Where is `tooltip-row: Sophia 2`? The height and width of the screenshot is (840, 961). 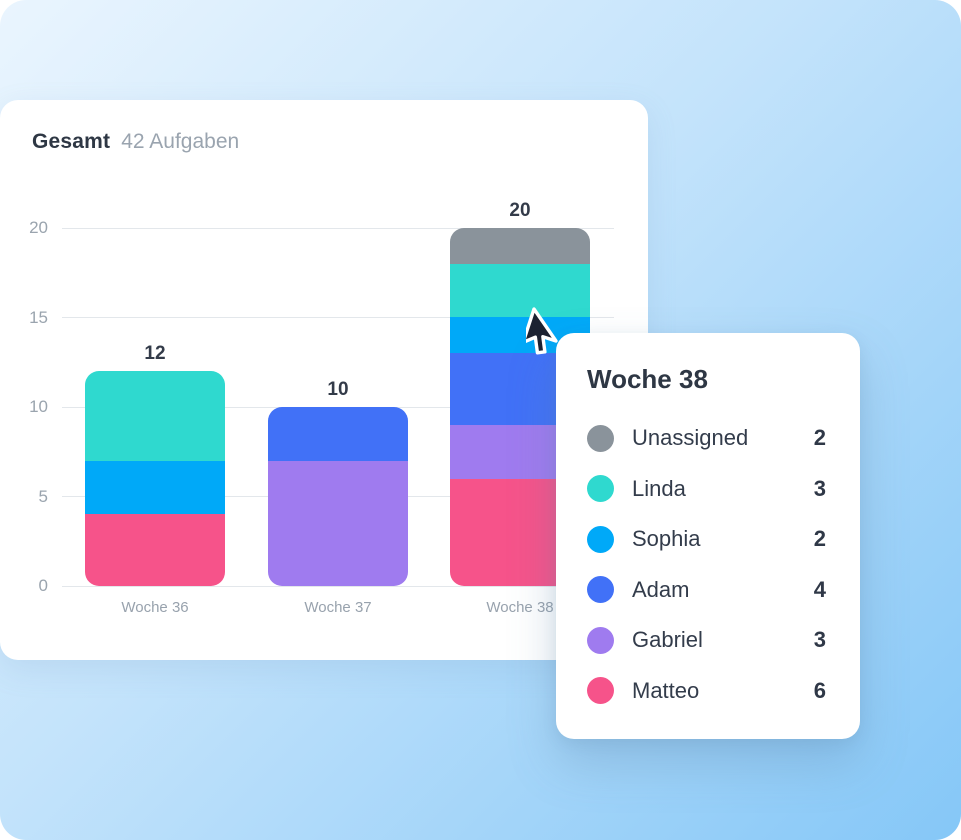 tooltip-row: Sophia 2 is located at coordinates (706, 539).